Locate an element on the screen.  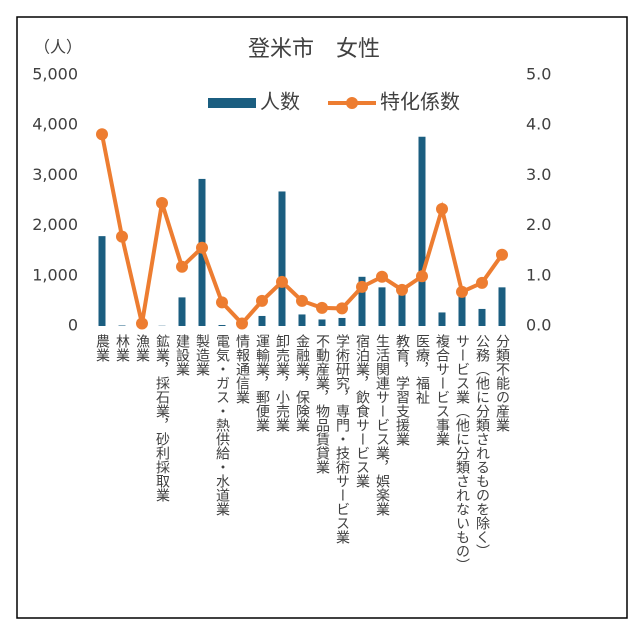
x-tick-label: 製造業 is located at coordinates (202, 355).